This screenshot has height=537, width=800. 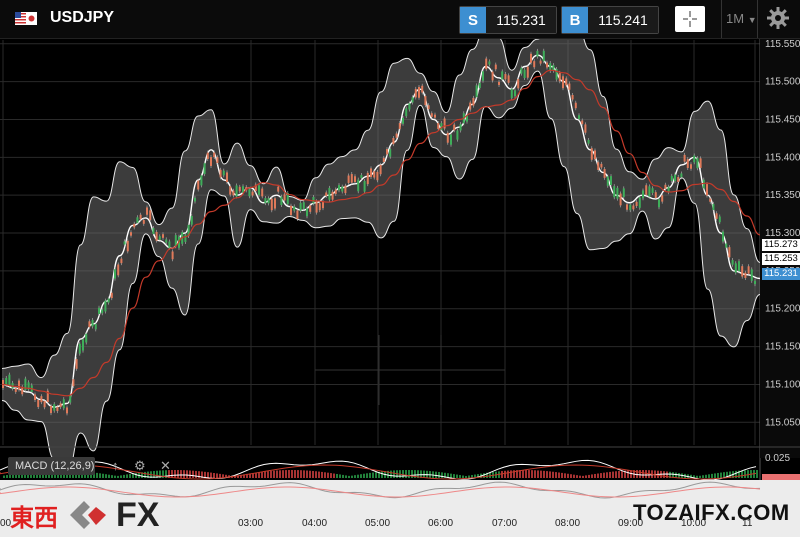 What do you see at coordinates (782, 384) in the screenshot?
I see `price-axis-label: 115.100` at bounding box center [782, 384].